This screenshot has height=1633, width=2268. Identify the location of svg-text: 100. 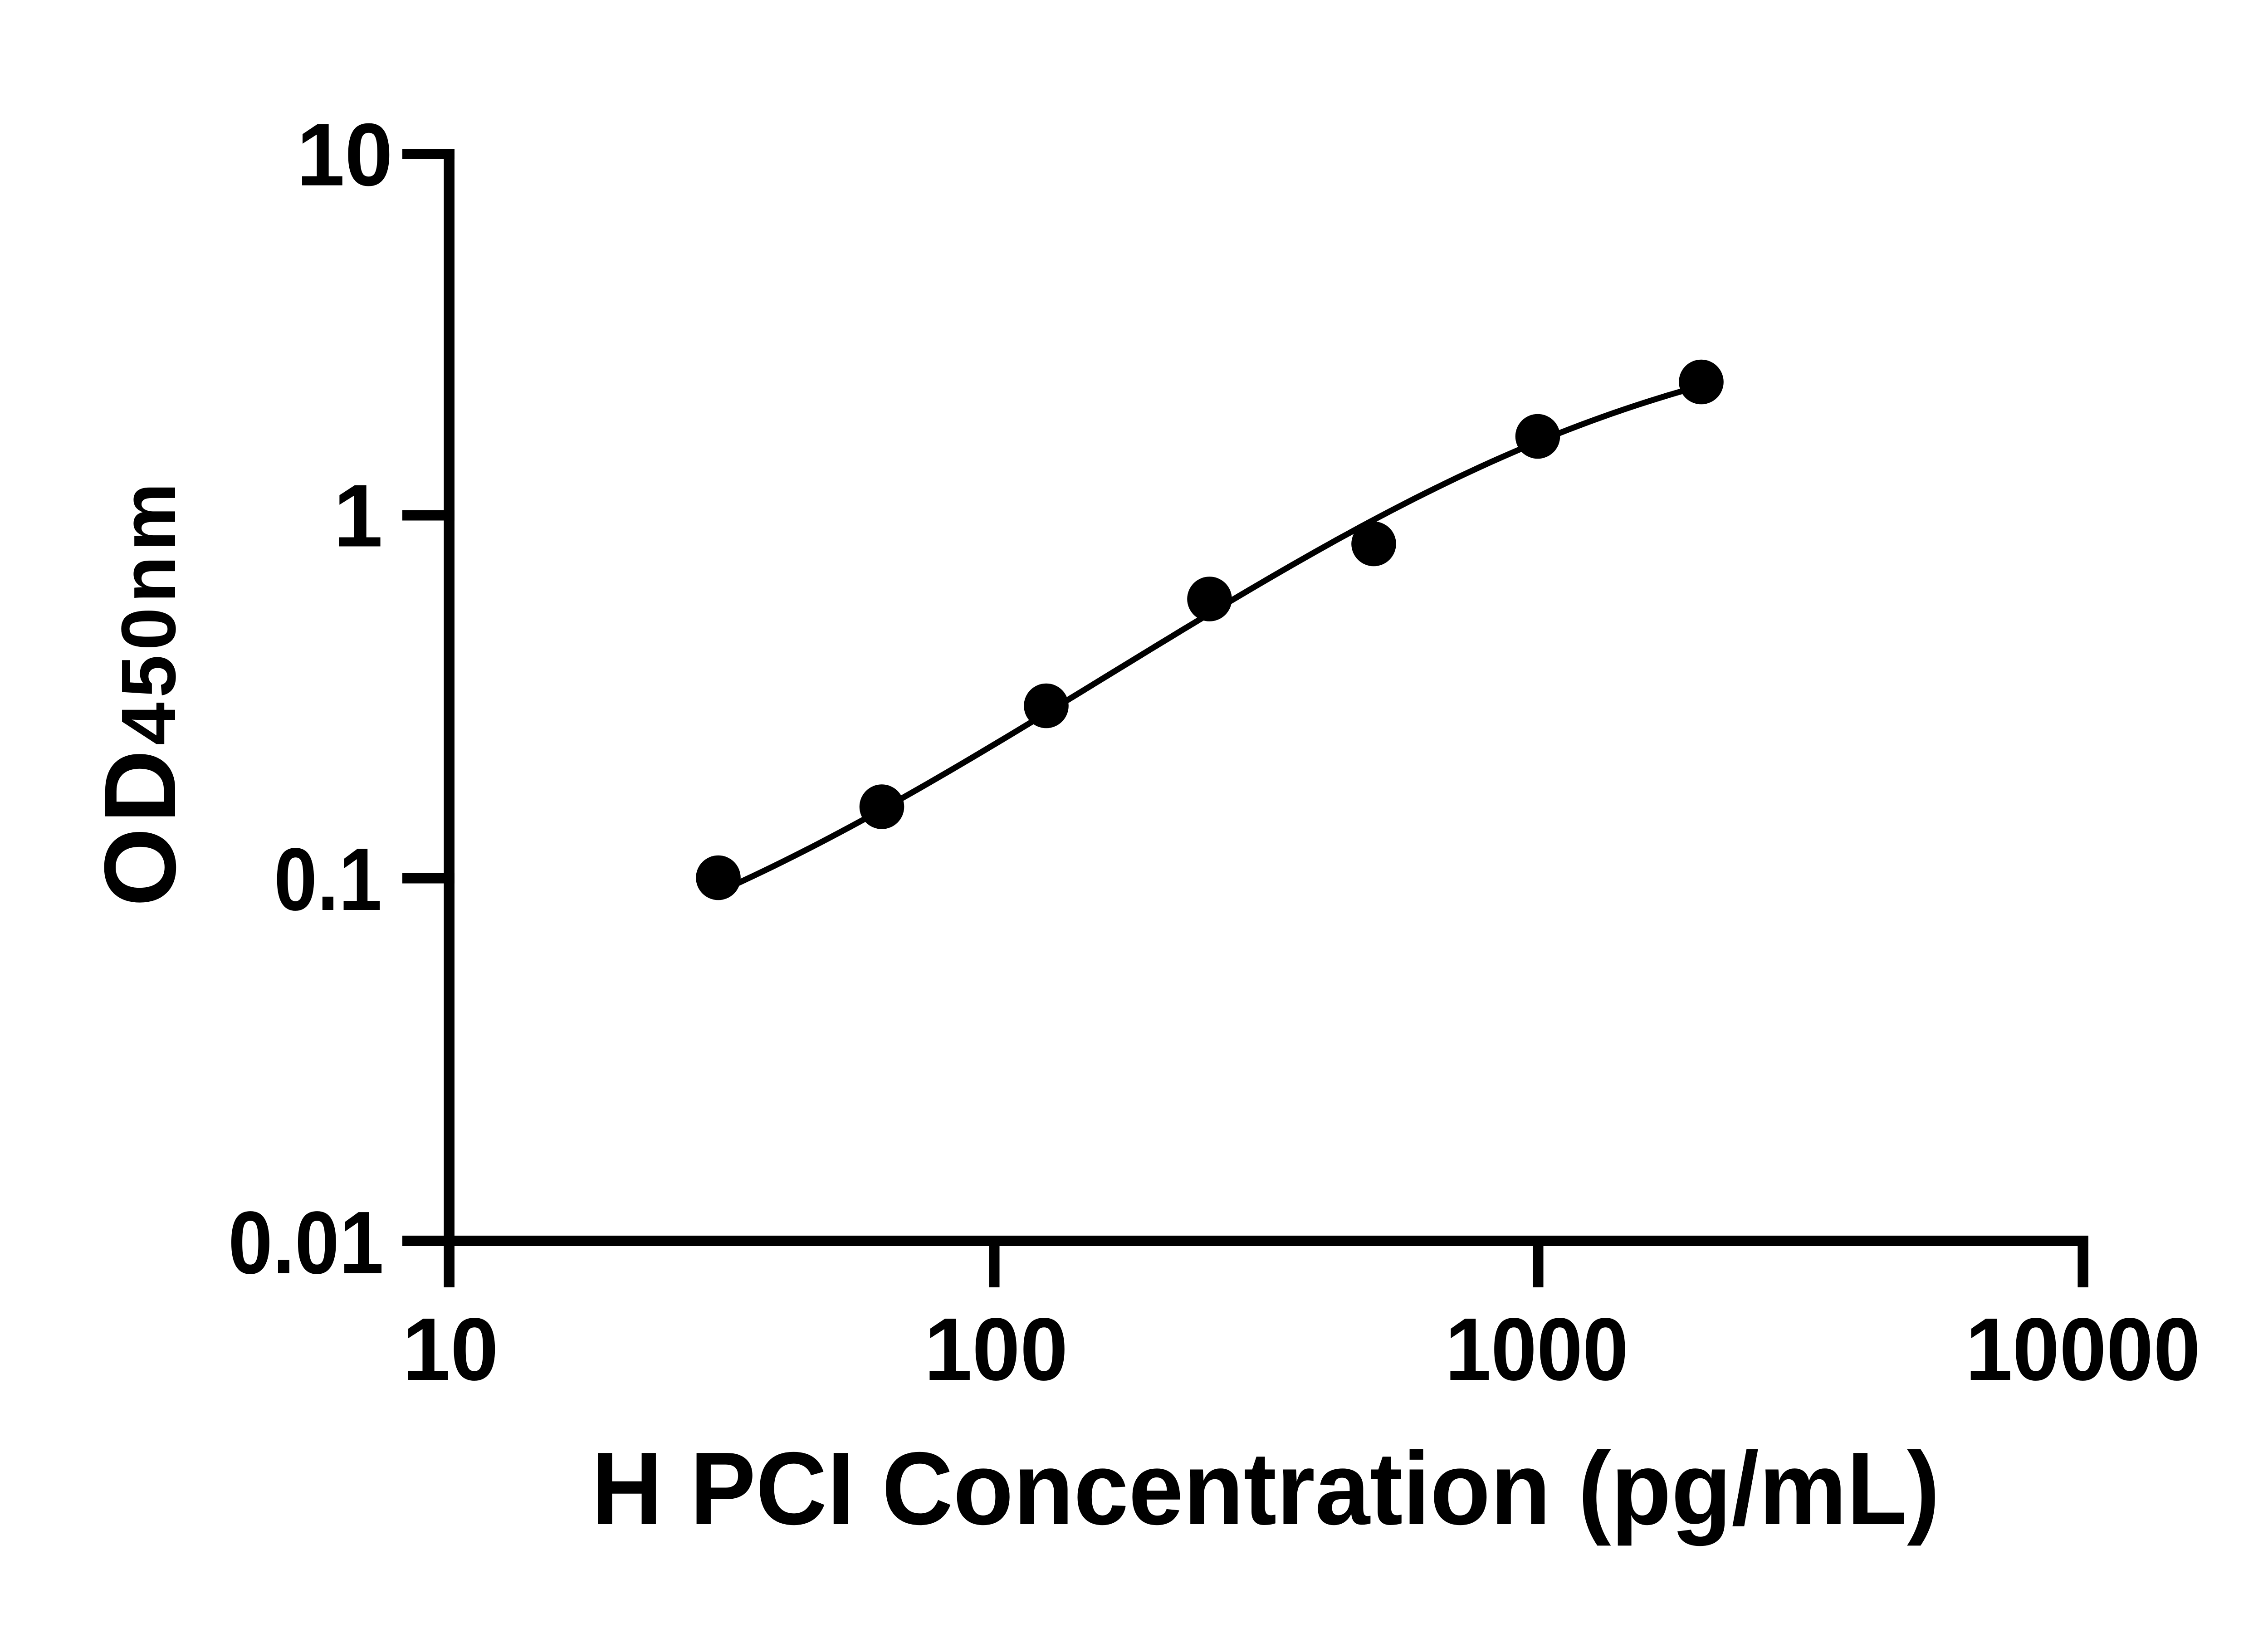
(996, 1349).